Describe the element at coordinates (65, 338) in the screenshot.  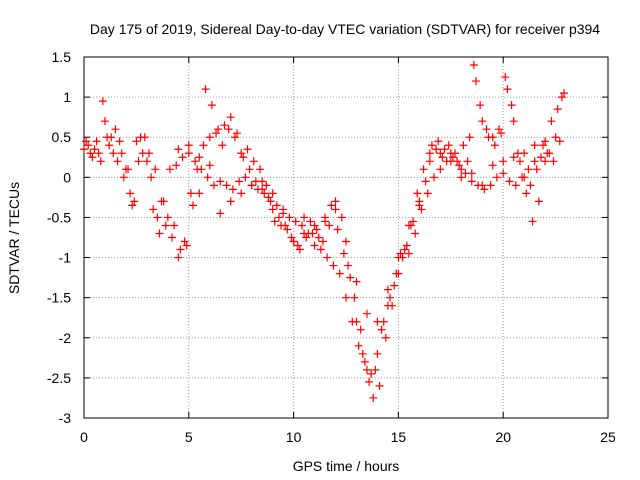
I see `y-tick-label: -2` at that location.